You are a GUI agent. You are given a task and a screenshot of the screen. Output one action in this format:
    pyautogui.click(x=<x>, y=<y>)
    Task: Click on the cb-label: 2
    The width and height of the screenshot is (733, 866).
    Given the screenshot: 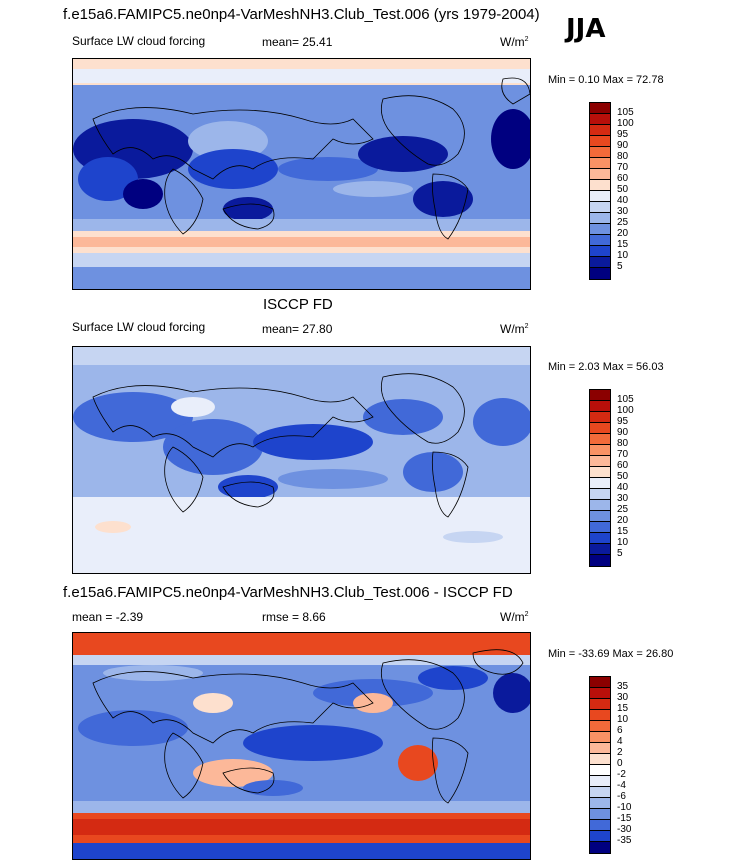 What is the action you would take?
    pyautogui.click(x=620, y=752)
    